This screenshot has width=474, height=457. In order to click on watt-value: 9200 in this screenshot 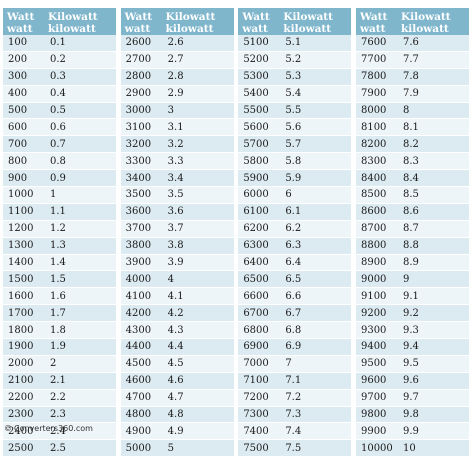, I will do `click(373, 313)`.